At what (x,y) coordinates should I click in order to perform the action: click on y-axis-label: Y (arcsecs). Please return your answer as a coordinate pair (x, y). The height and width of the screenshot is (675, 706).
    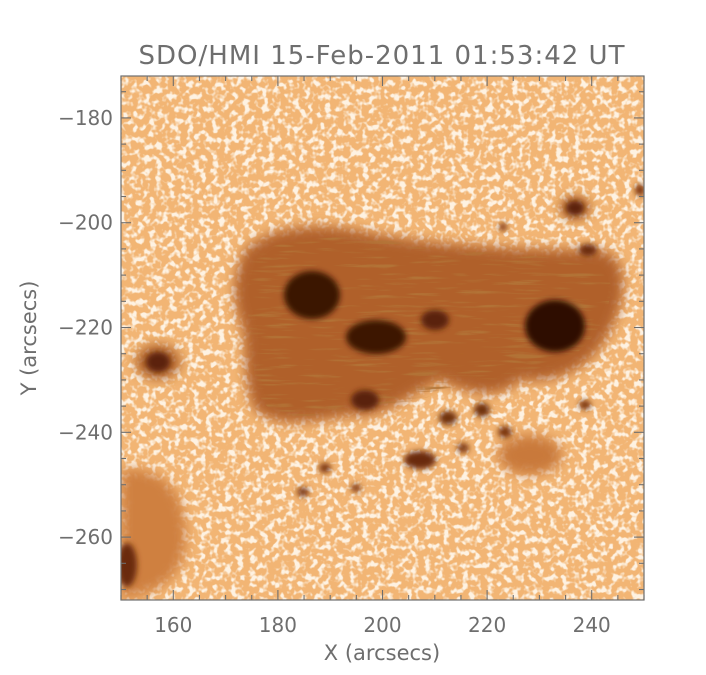
    Looking at the image, I should click on (29, 339).